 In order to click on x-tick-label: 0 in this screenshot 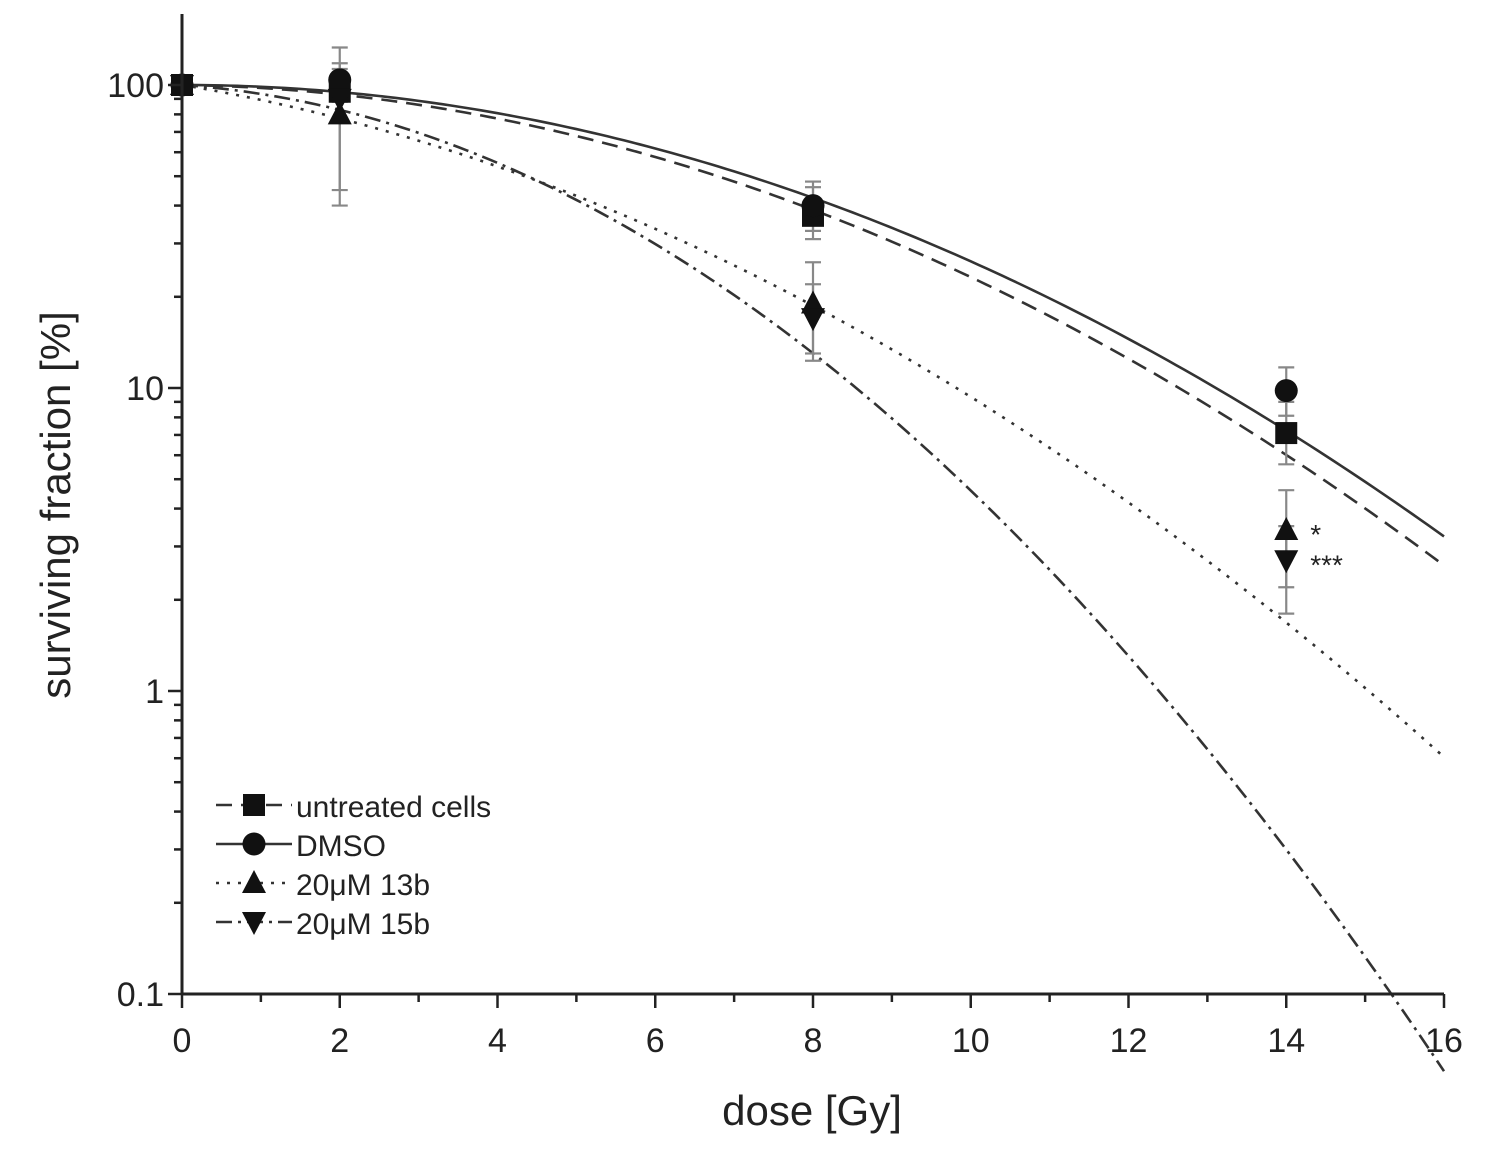, I will do `click(182, 1041)`.